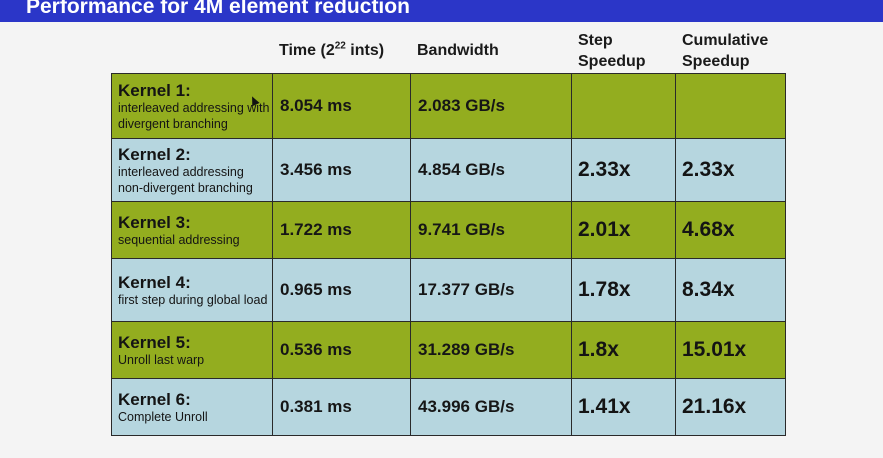  Describe the element at coordinates (714, 349) in the screenshot. I see `cumulative-speedup-value: 15.01x` at that location.